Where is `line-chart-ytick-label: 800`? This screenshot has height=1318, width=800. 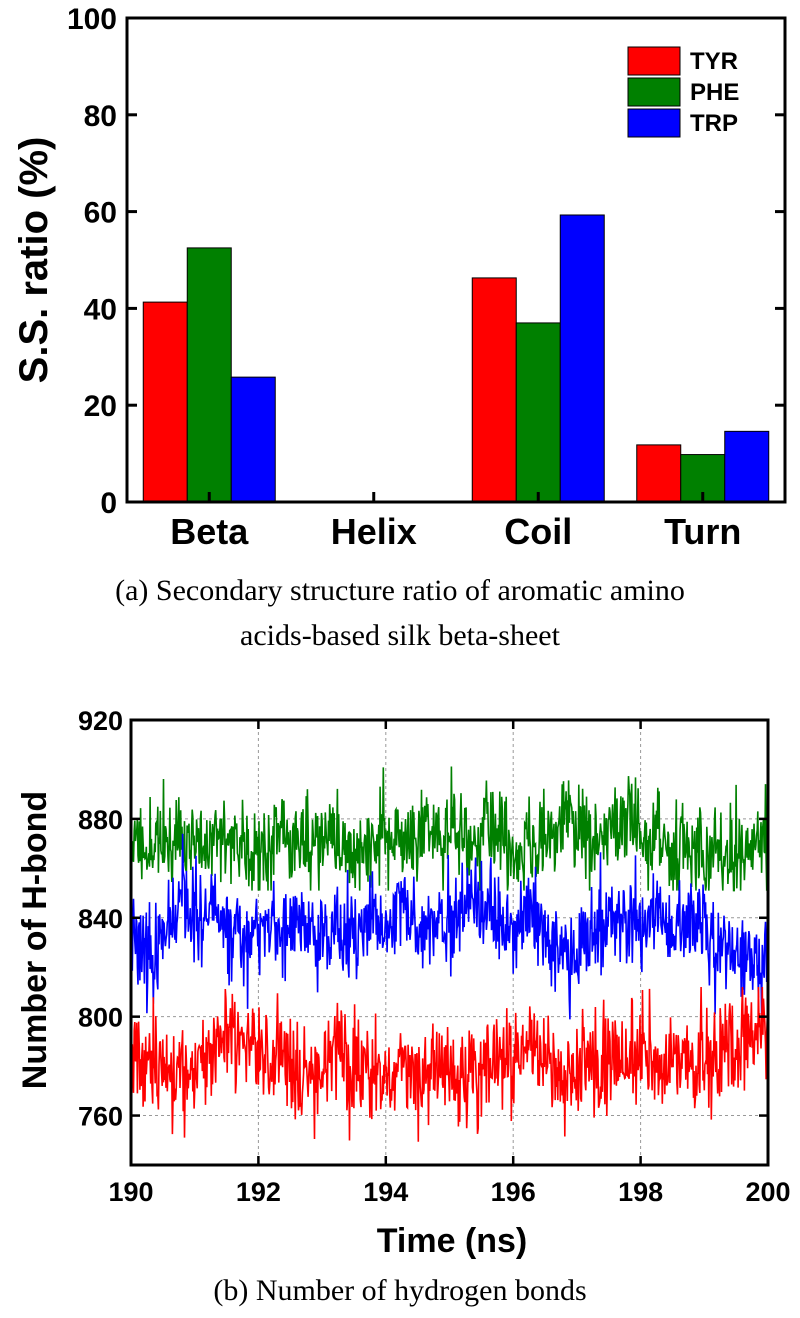 line-chart-ytick-label: 800 is located at coordinates (100, 1018).